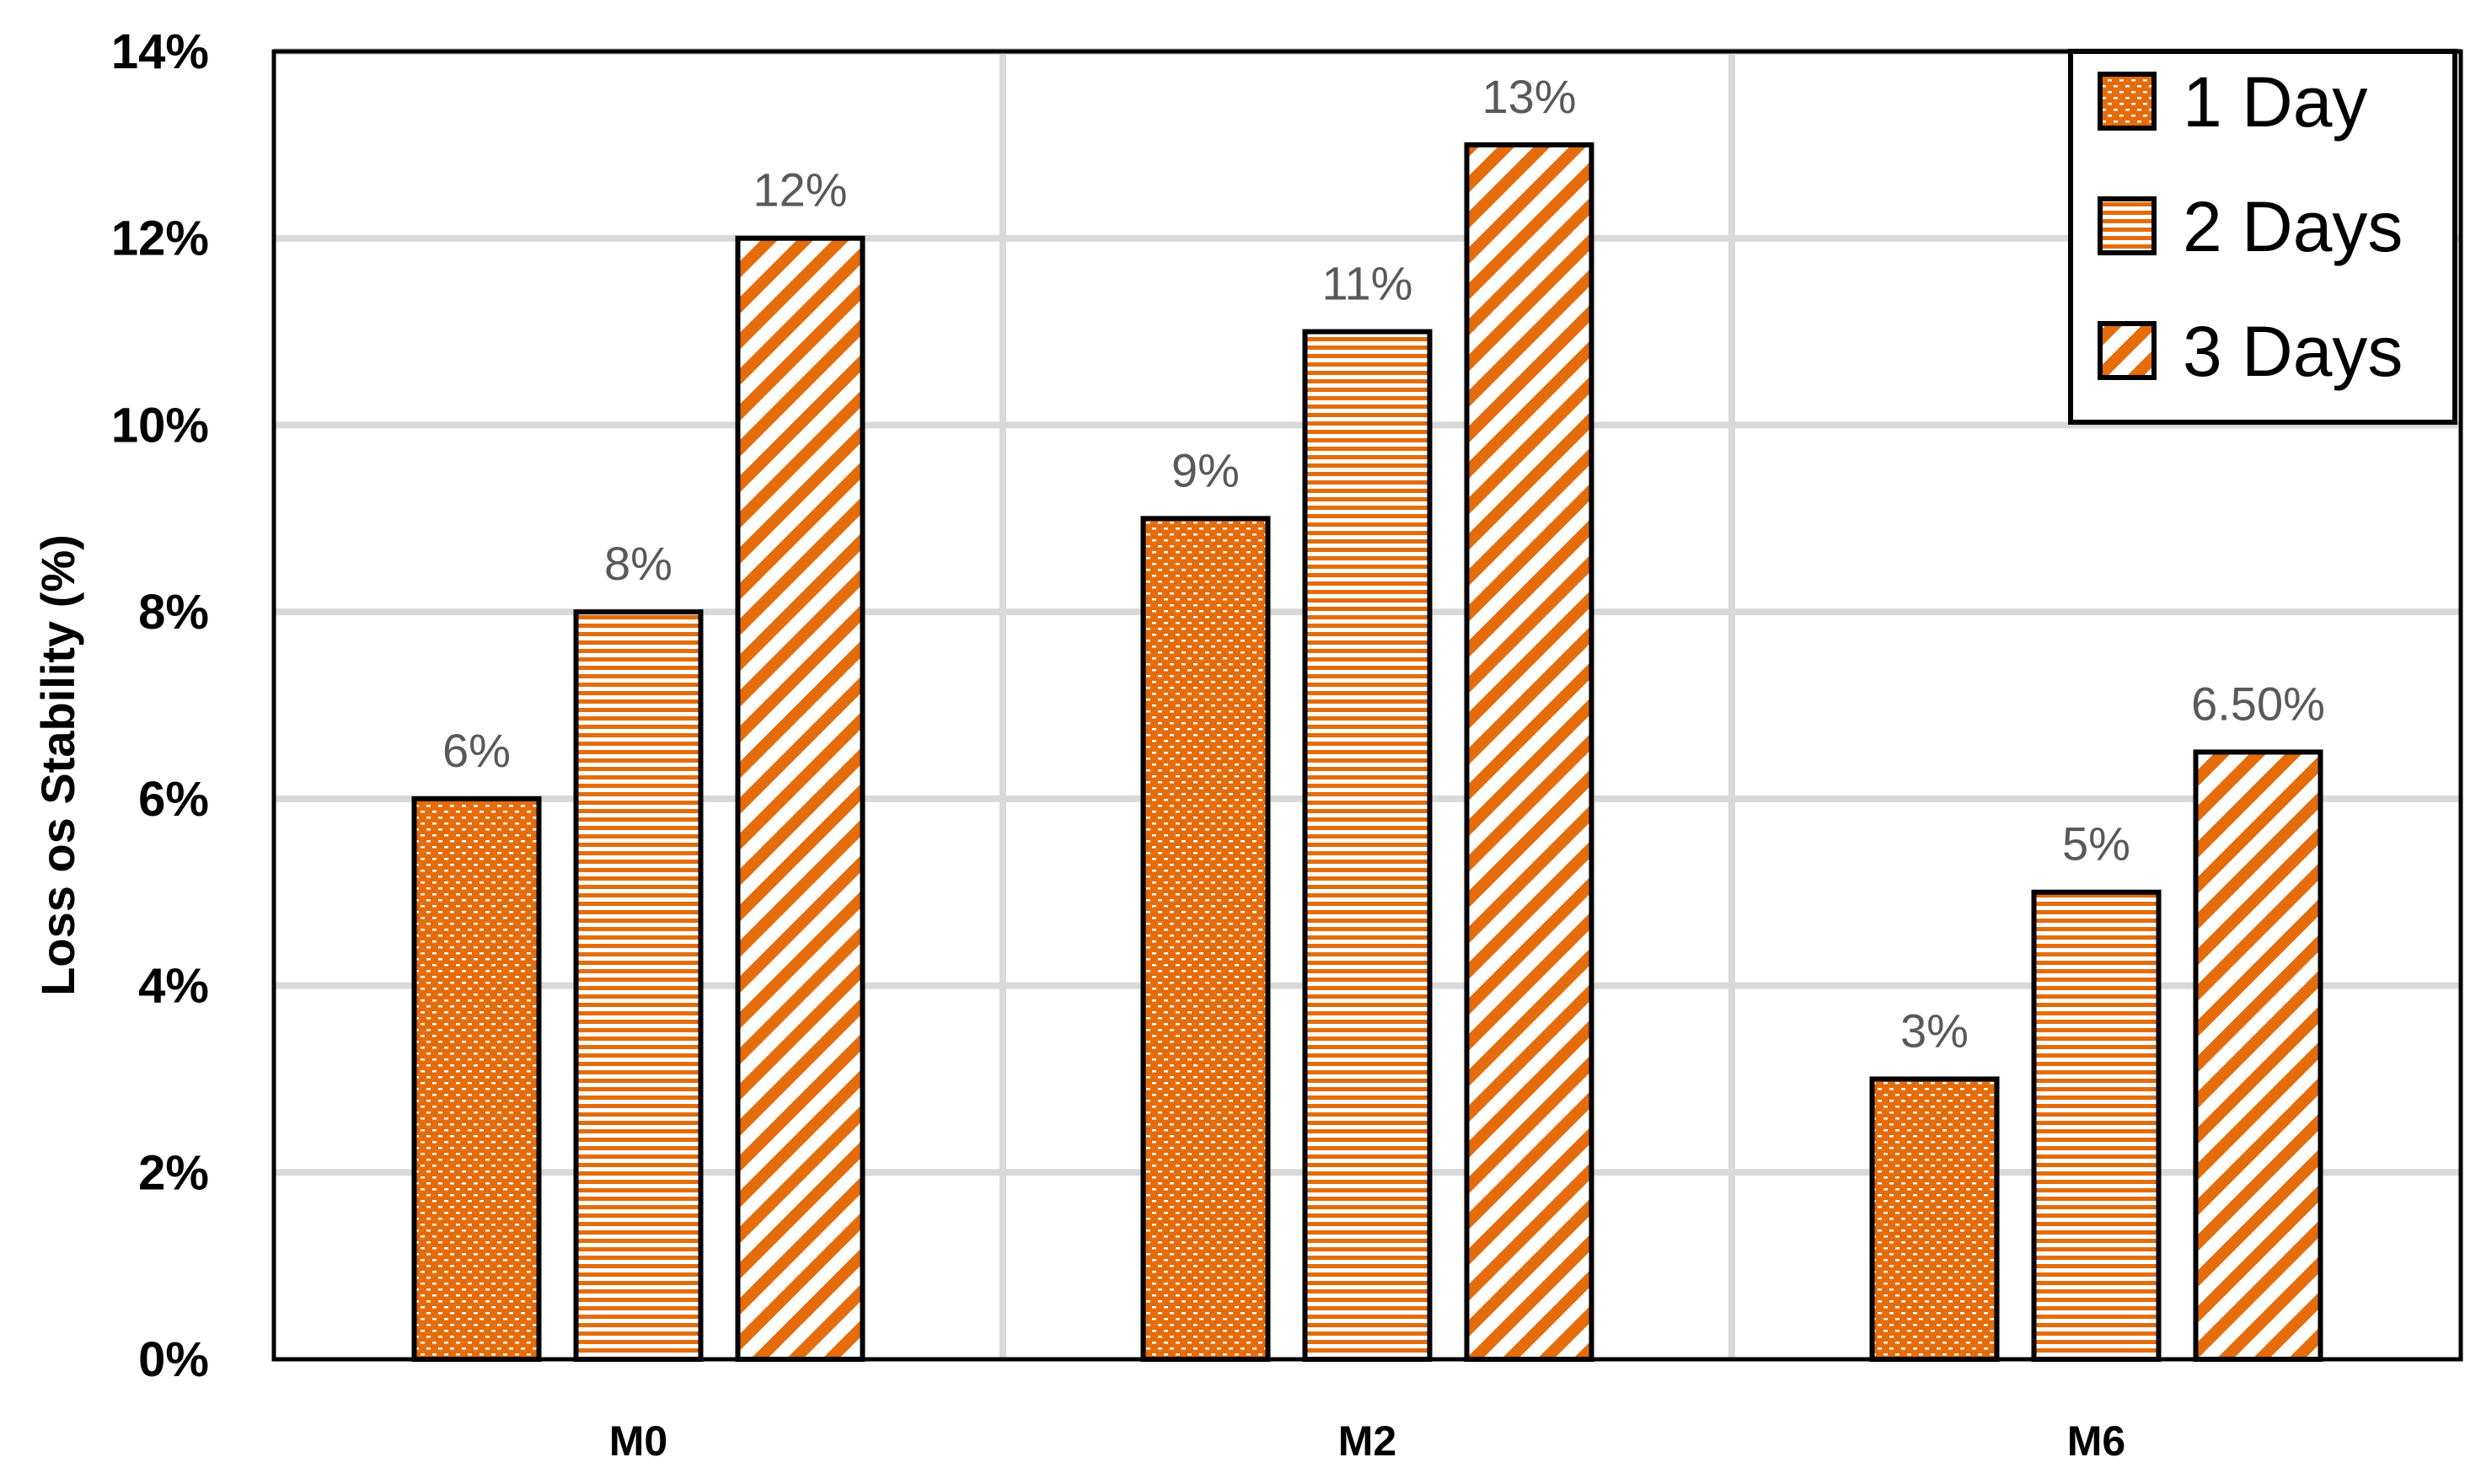 The image size is (2481, 1484). What do you see at coordinates (638, 986) in the screenshot?
I see `bar-m0-2-days` at bounding box center [638, 986].